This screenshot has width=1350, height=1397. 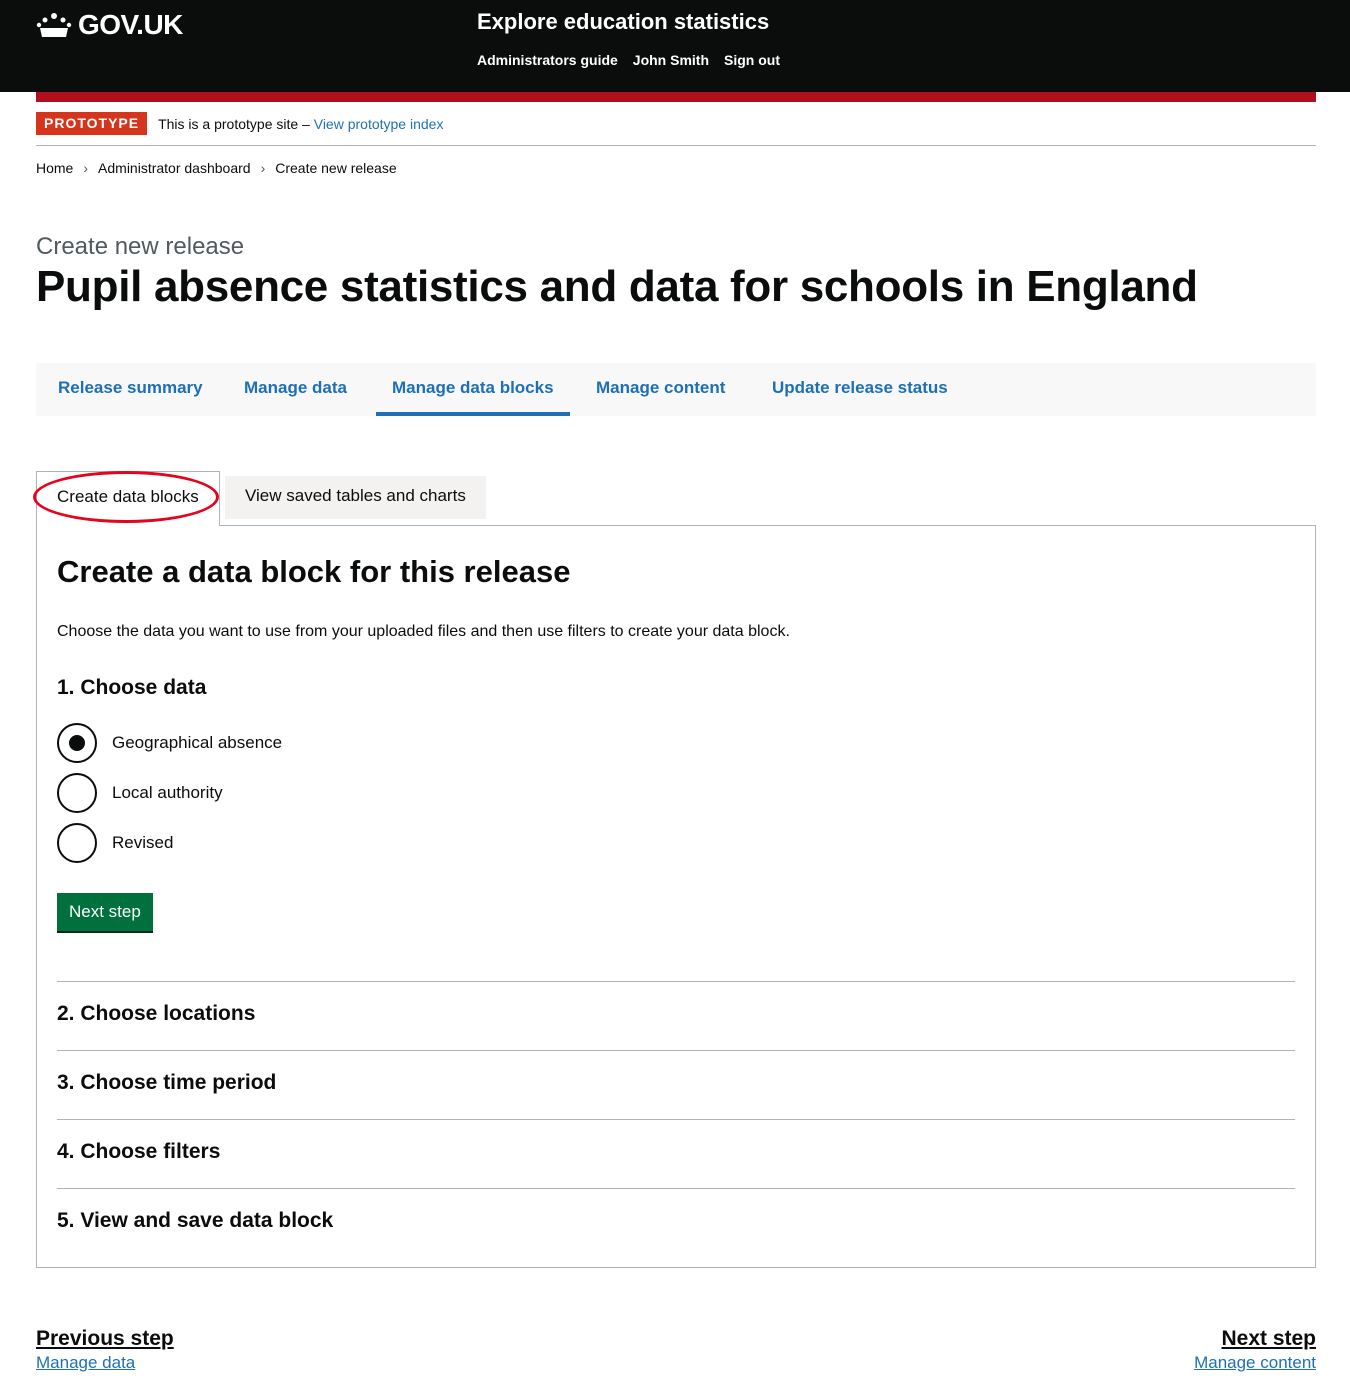 I want to click on next-step-link: Next step, so click(x=1268, y=1338).